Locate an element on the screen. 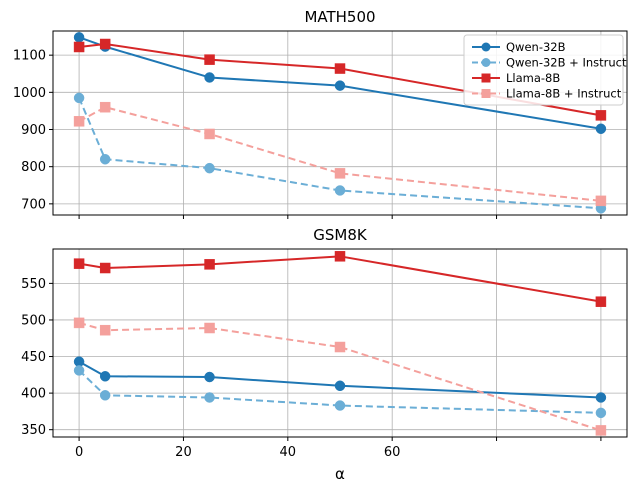 This screenshot has height=492, width=640. math500-ytick-label: 1100 is located at coordinates (29, 56).